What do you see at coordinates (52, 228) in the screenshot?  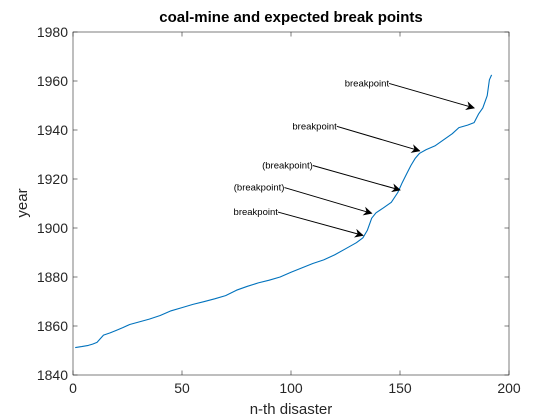 I see `y-tick-label: 1900` at bounding box center [52, 228].